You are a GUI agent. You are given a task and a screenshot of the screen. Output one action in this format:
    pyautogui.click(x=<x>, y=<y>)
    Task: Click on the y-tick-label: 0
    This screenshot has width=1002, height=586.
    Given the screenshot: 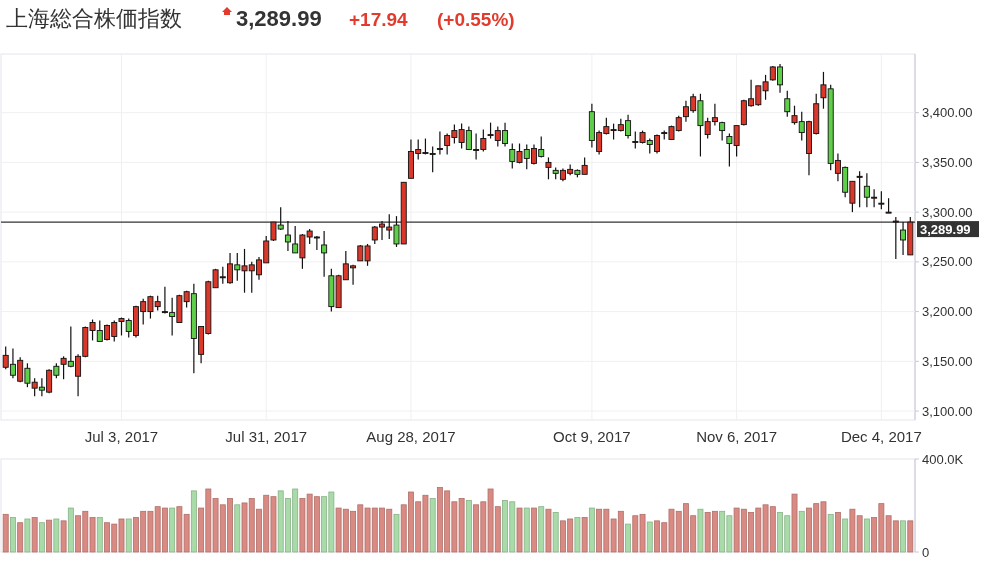 What is the action you would take?
    pyautogui.click(x=926, y=552)
    